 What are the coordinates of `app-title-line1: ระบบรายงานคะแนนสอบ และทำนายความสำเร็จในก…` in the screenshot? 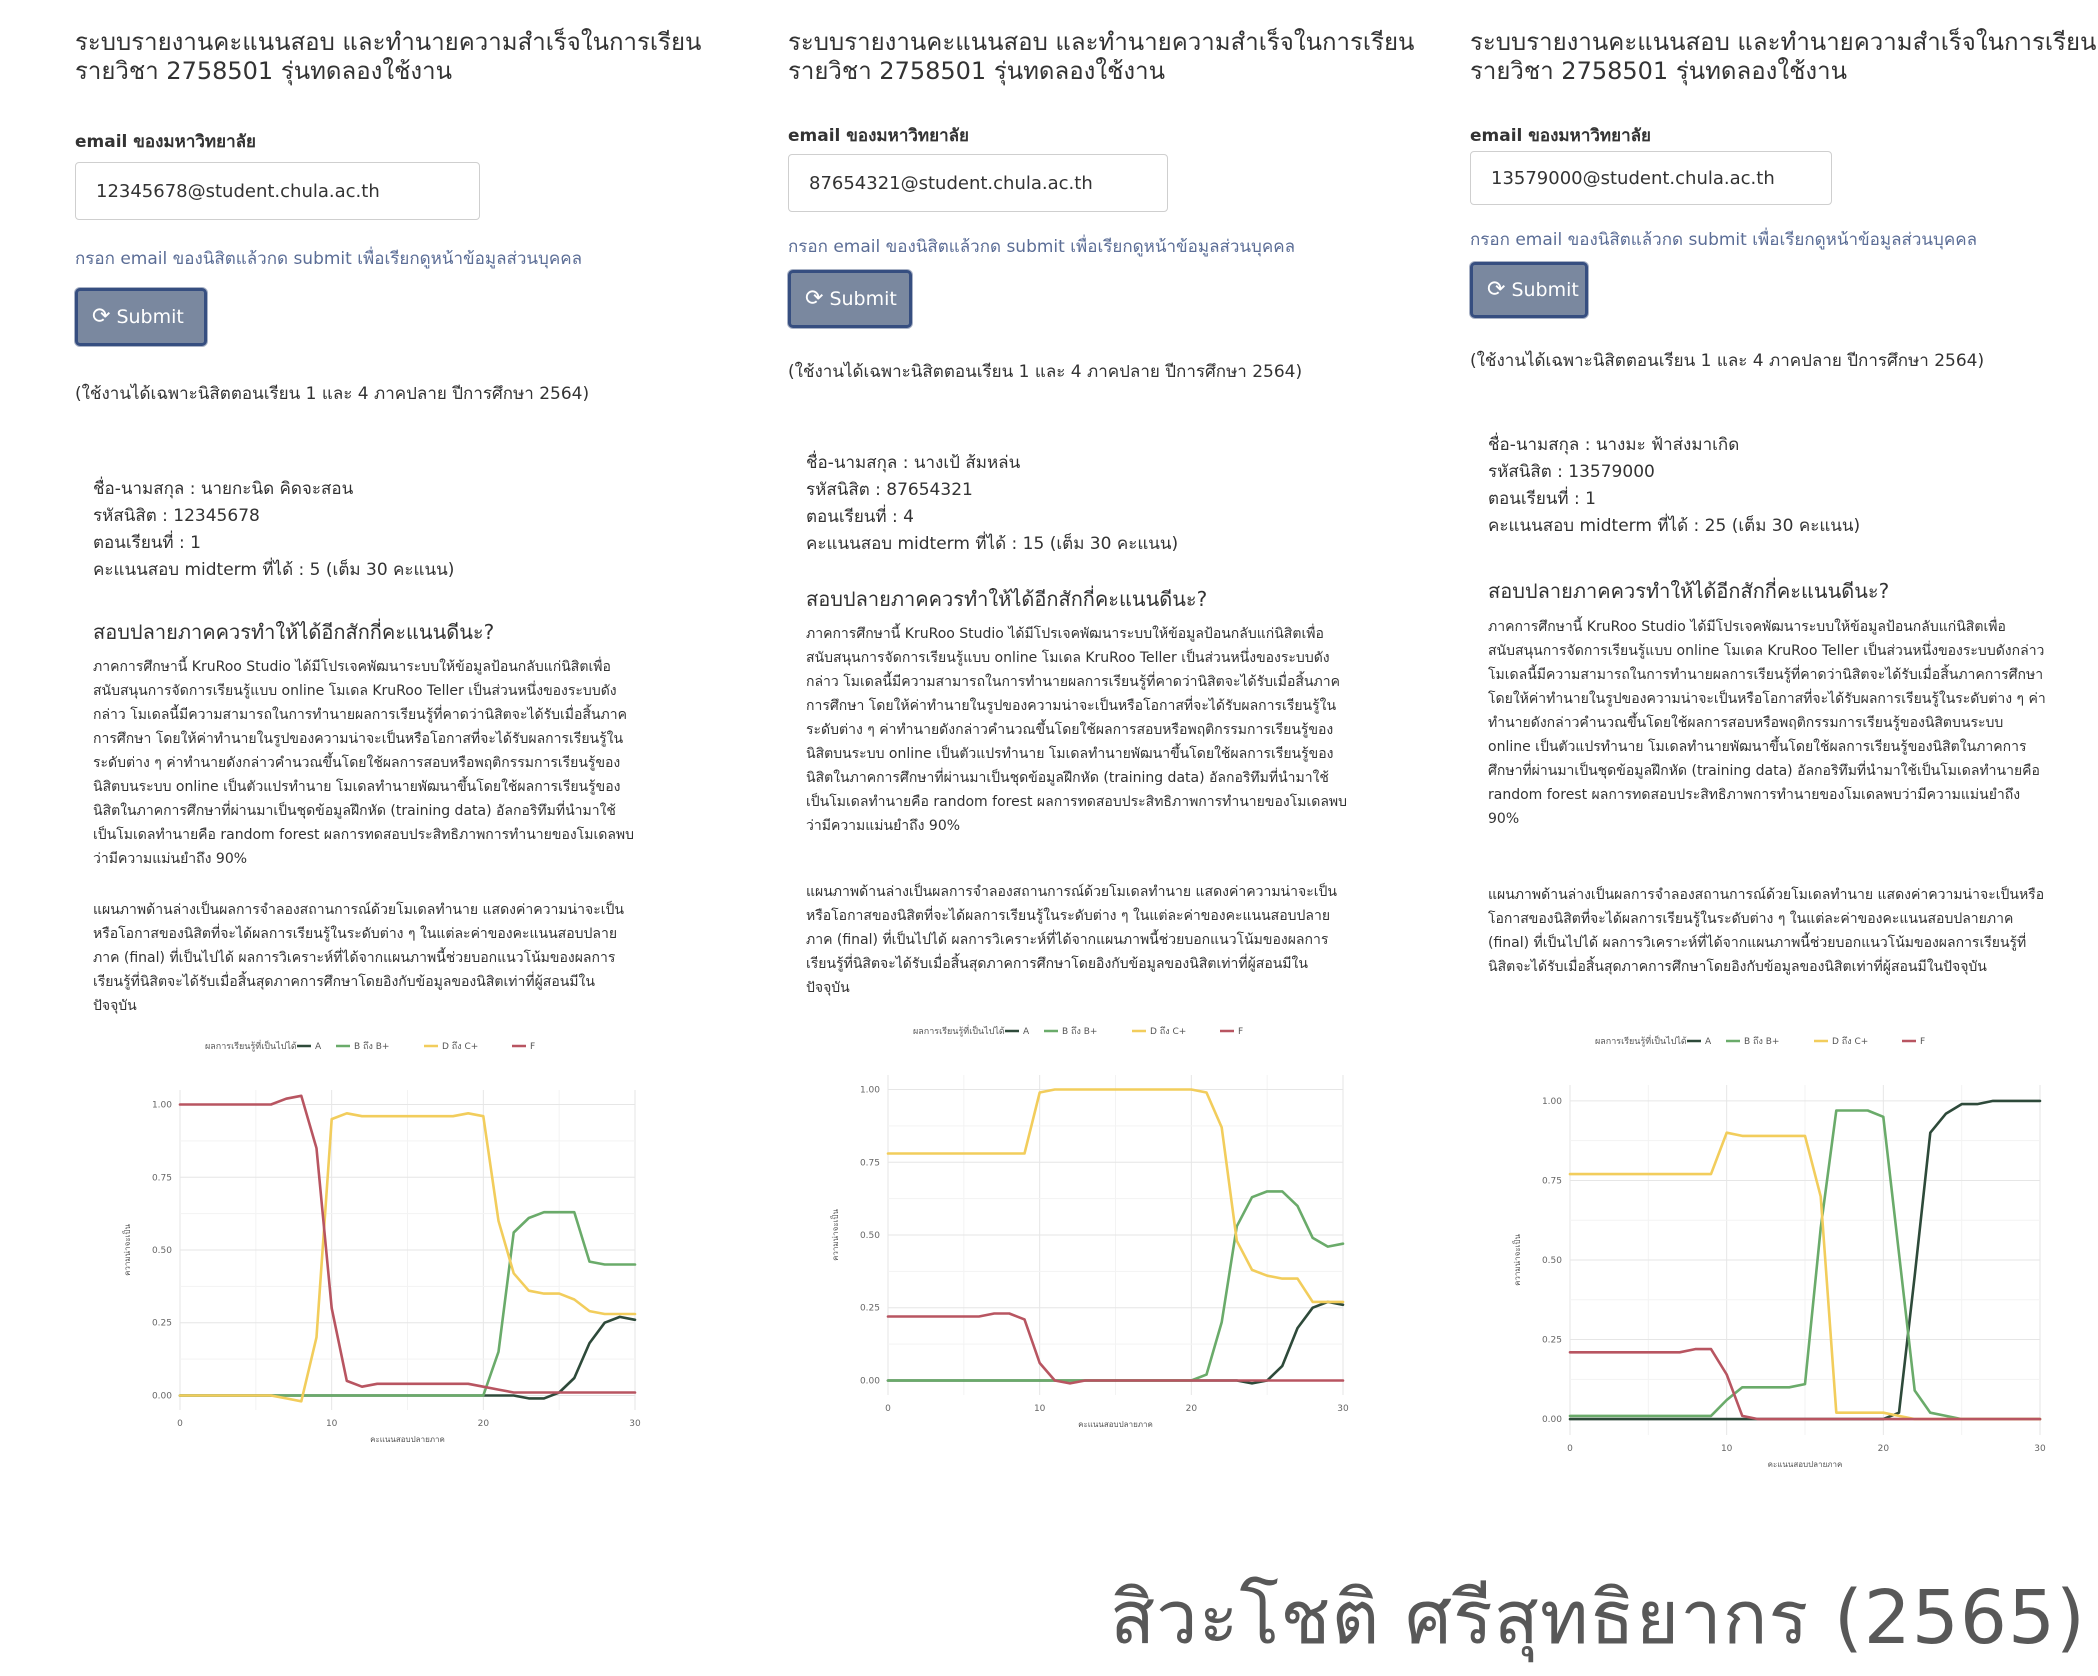 It's located at (388, 42).